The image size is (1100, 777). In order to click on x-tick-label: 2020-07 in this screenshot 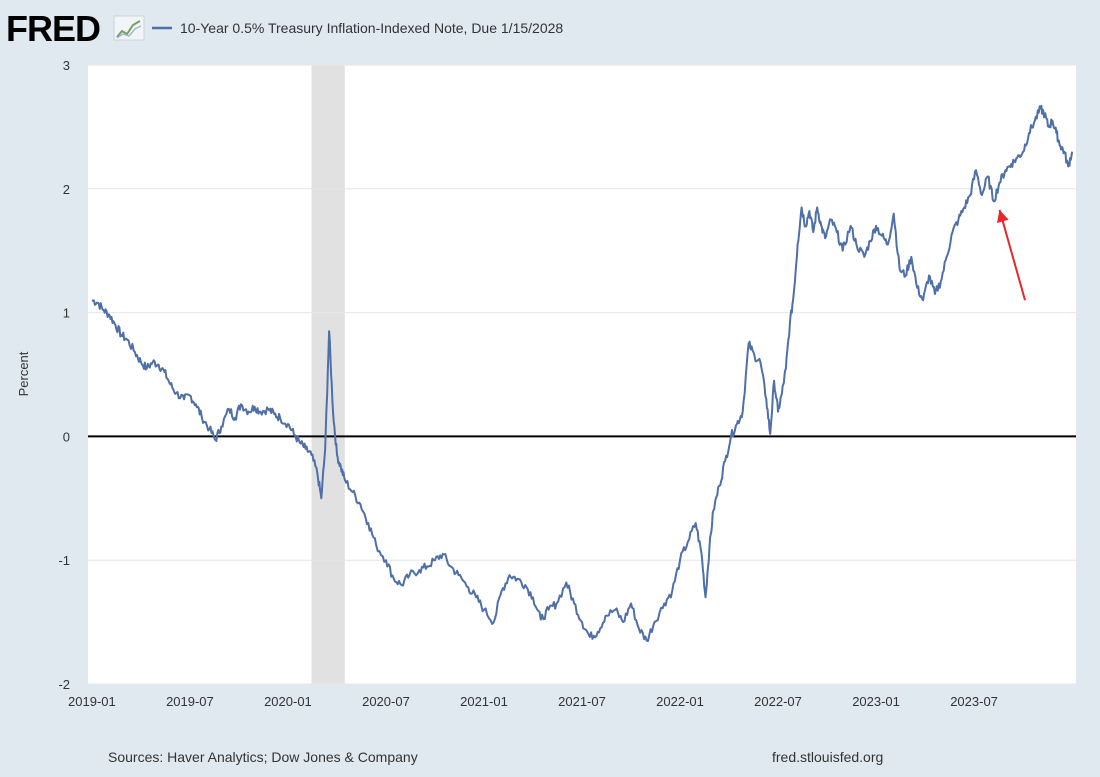, I will do `click(386, 701)`.